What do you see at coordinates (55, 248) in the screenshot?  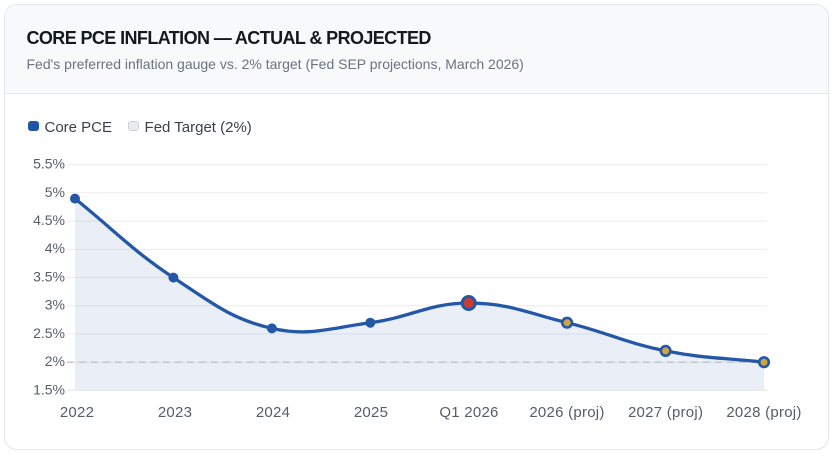 I see `svg-text: 4%` at bounding box center [55, 248].